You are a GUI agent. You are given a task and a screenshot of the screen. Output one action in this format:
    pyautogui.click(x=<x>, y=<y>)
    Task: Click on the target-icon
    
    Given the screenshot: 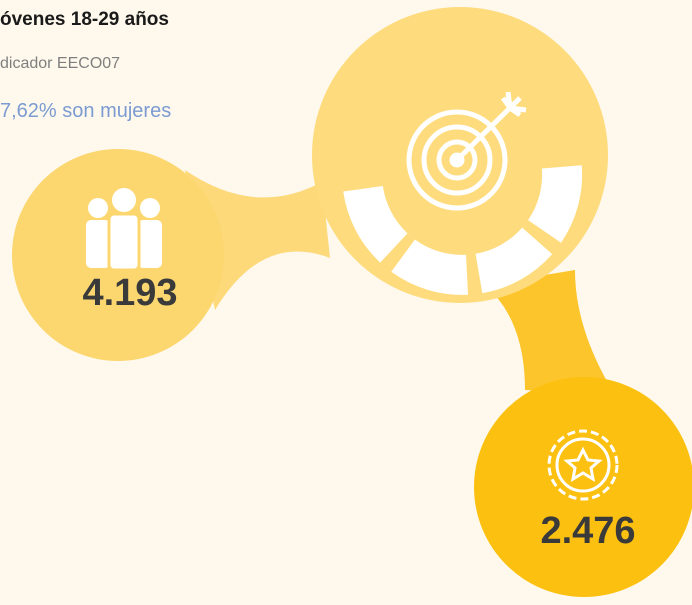 What is the action you would take?
    pyautogui.click(x=466, y=151)
    